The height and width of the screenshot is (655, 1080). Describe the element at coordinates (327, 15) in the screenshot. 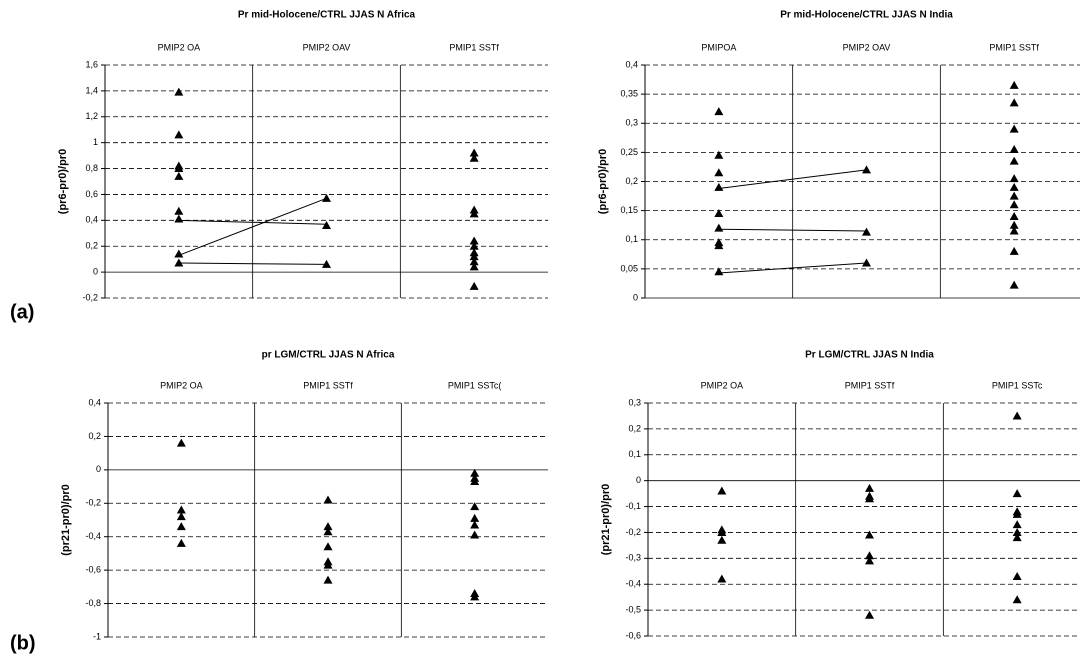

I see `chart-title: Pr mid-Holocene/CTRL JJAS N Africa` at that location.